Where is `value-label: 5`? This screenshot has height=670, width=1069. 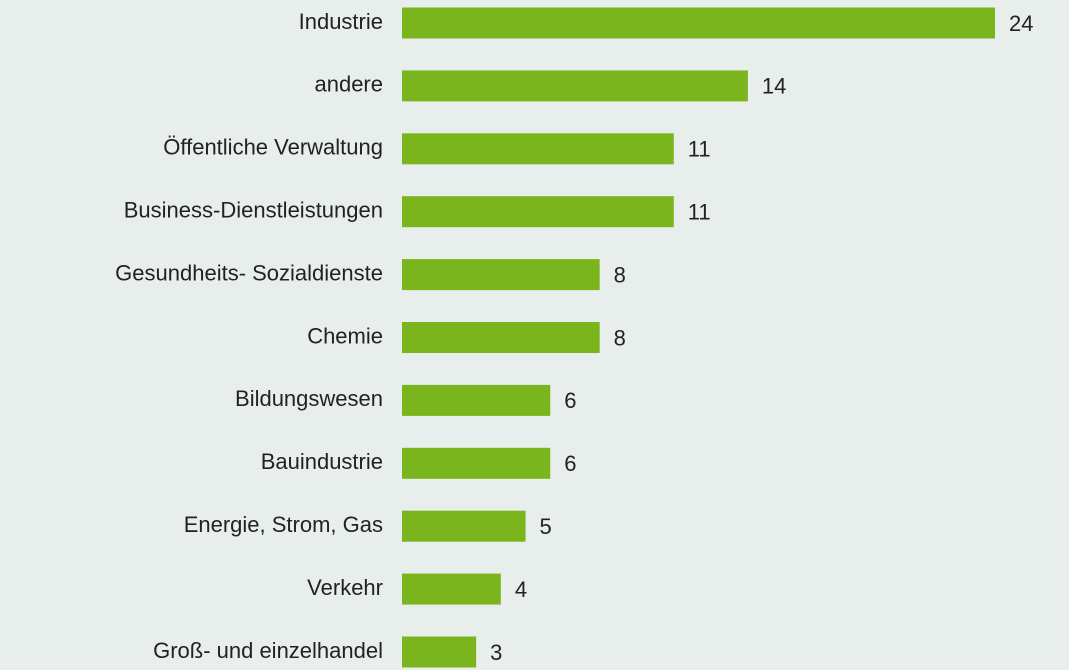 value-label: 5 is located at coordinates (546, 526).